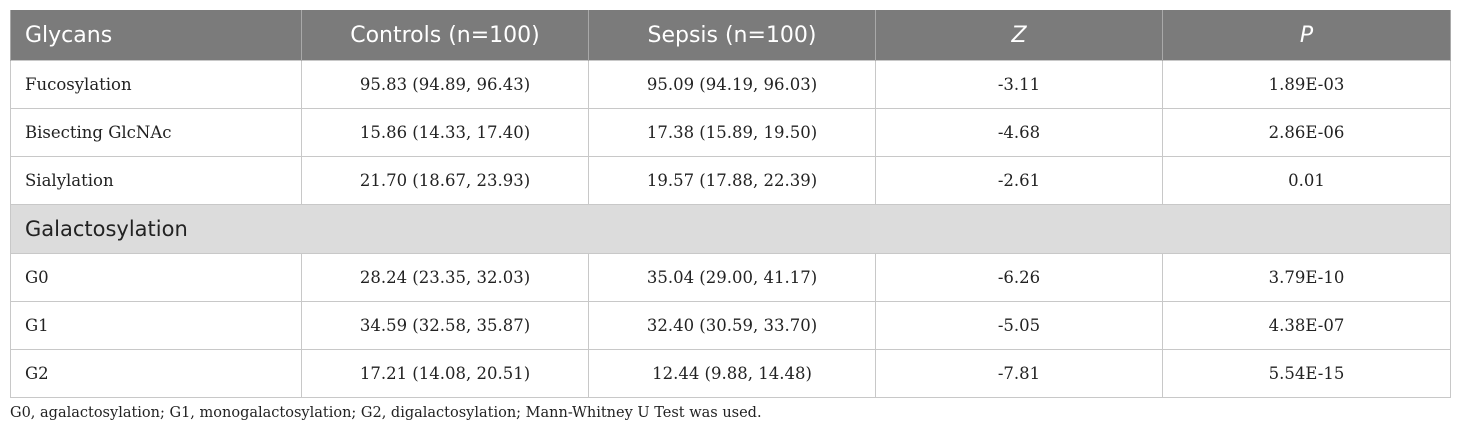 The width and height of the screenshot is (1460, 435). Describe the element at coordinates (445, 325) in the screenshot. I see `controls-cell: 34.59 (32.58, 35.87)` at that location.